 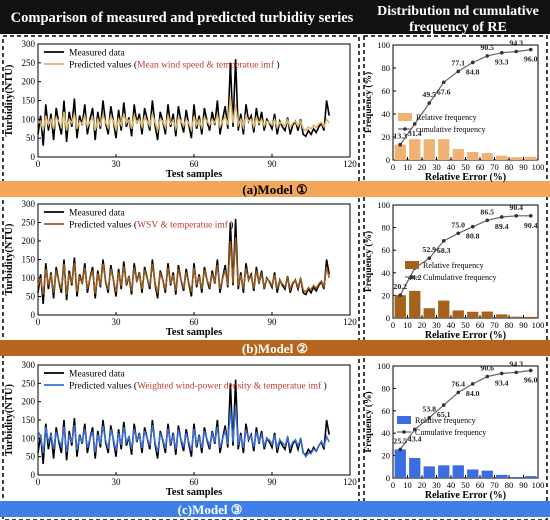 What do you see at coordinates (451, 485) in the screenshot?
I see `x-tick-label: 40` at bounding box center [451, 485].